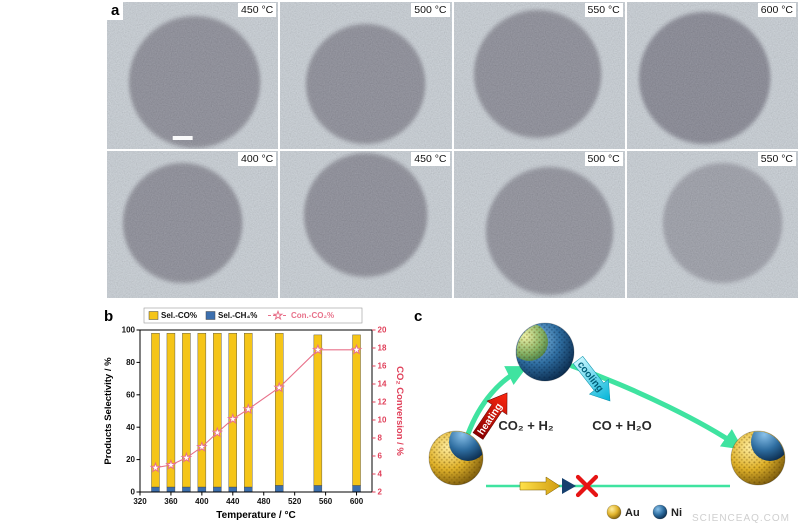 The width and height of the screenshot is (800, 530). I want to click on tem-image-2: 500 °C, so click(366, 75).